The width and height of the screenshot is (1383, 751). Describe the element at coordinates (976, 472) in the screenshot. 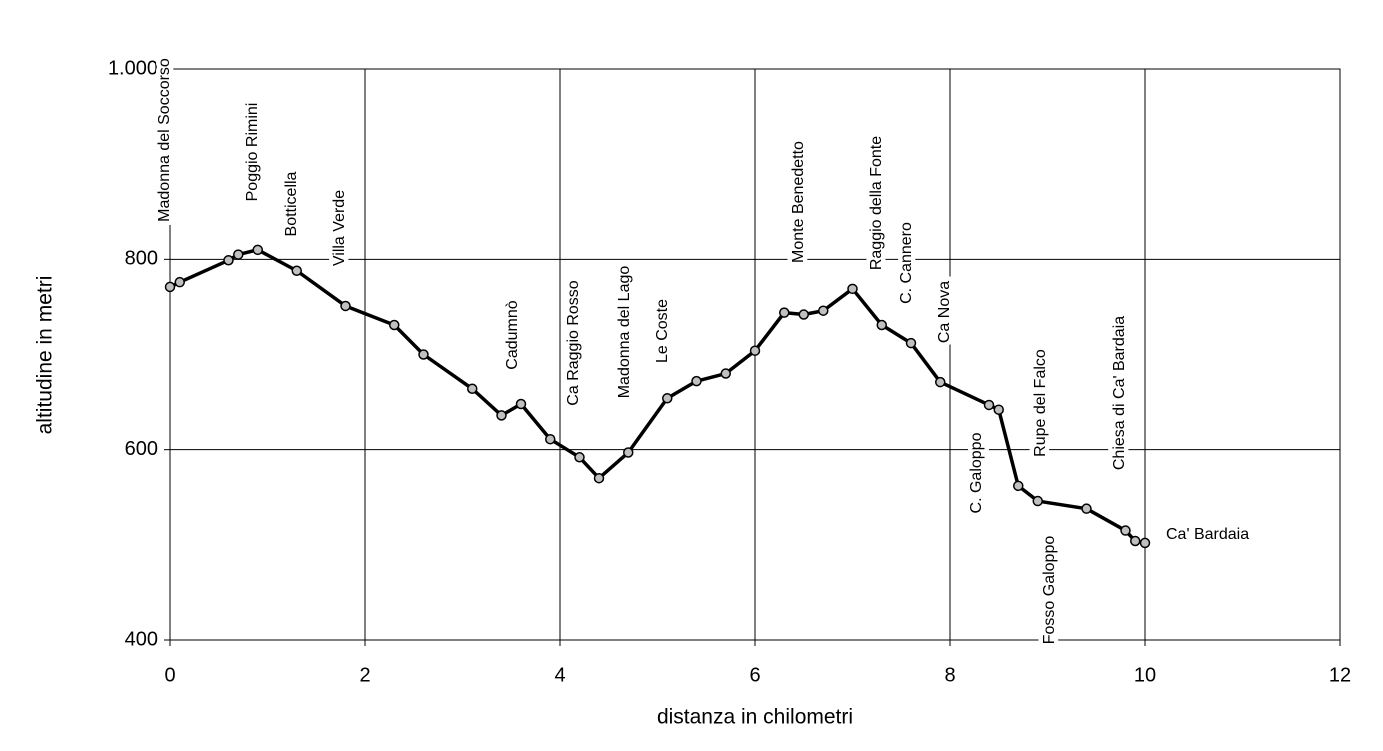

I see `annotation: C. Galoppo` at that location.